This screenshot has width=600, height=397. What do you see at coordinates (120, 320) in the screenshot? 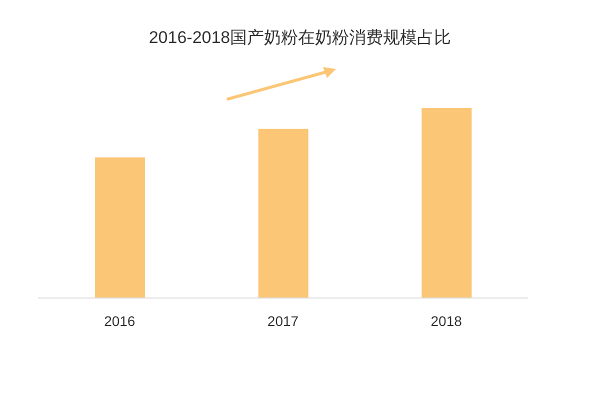
I see `x-tick-label: 2016` at bounding box center [120, 320].